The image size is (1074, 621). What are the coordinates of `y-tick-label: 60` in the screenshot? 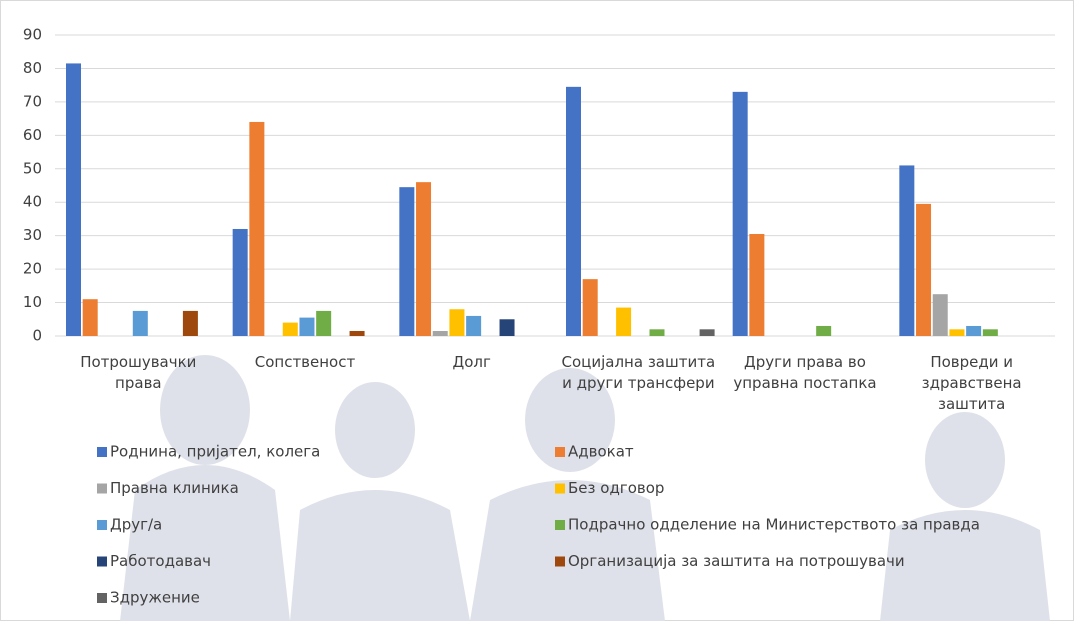 It's located at (32, 135).